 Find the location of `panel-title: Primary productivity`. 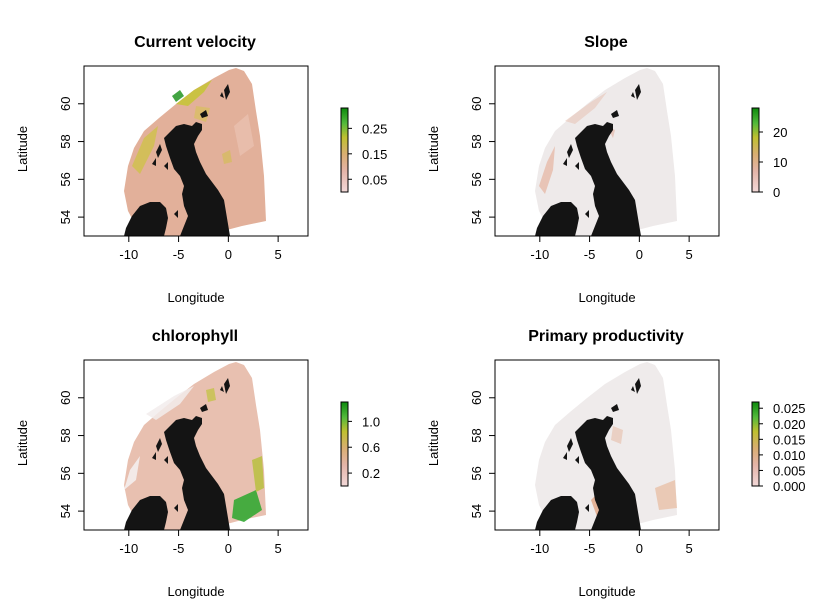

panel-title: Primary productivity is located at coordinates (606, 336).